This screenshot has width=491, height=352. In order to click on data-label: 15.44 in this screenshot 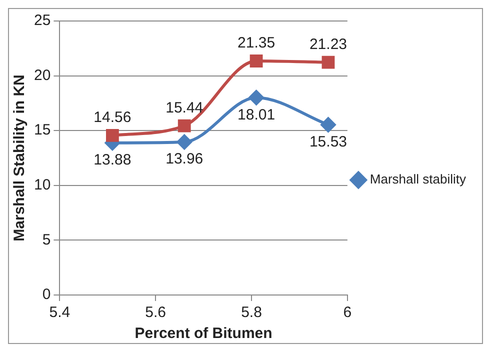, I will do `click(185, 107)`.